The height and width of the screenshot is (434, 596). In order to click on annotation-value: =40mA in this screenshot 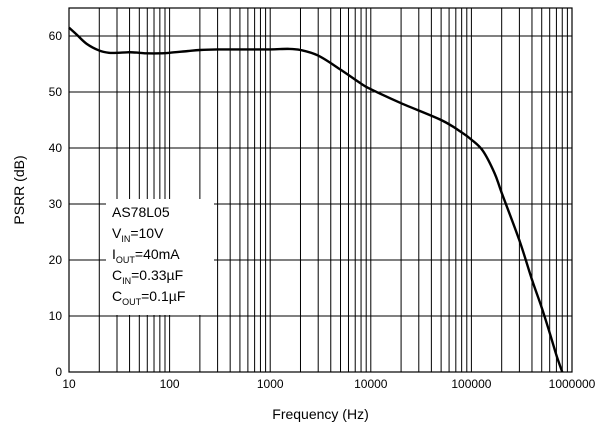, I will do `click(157, 254)`.